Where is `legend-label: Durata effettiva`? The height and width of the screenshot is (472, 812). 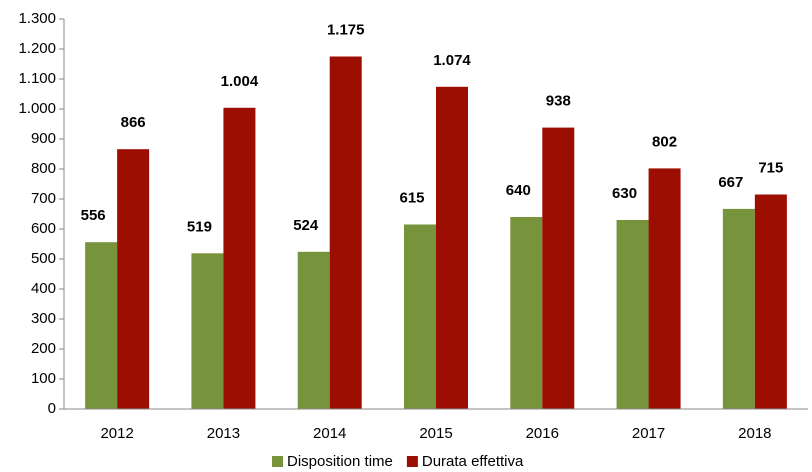 legend-label: Durata effettiva is located at coordinates (473, 461).